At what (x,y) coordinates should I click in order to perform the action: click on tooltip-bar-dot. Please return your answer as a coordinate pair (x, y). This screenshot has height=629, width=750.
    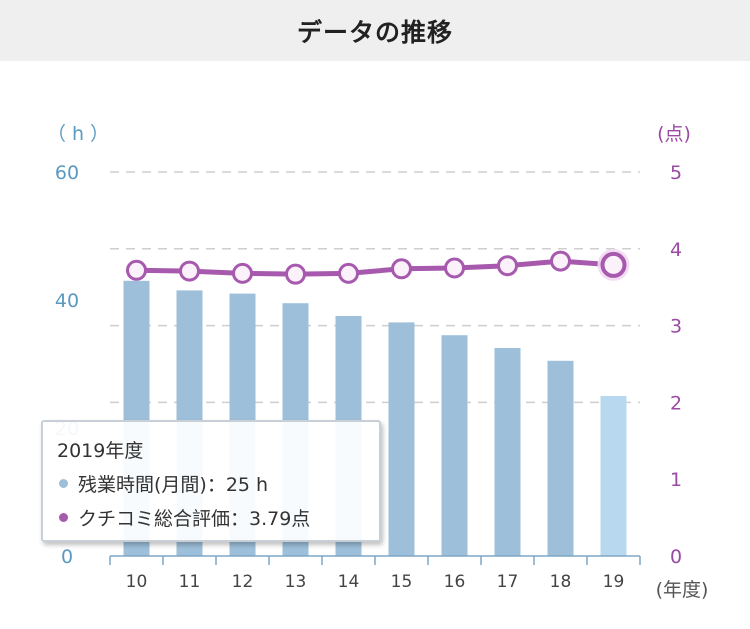
    Looking at the image, I should click on (63, 483).